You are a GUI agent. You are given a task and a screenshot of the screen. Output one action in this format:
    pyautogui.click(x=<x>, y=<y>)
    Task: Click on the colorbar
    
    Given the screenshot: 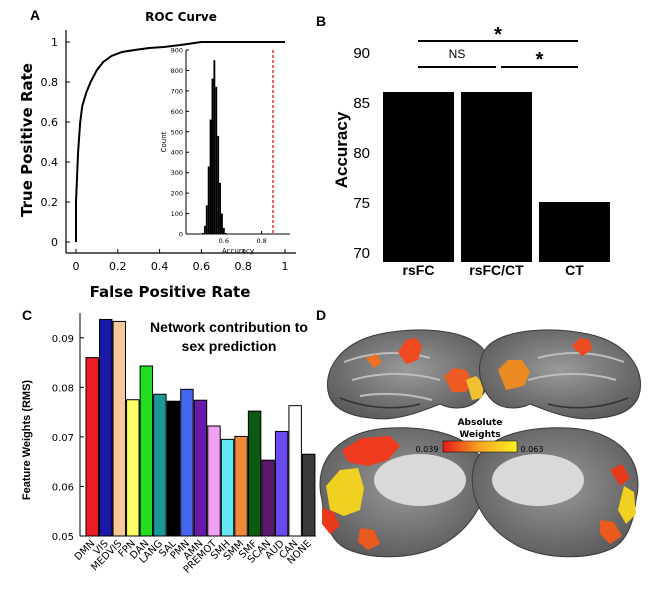 What is the action you would take?
    pyautogui.click(x=480, y=446)
    